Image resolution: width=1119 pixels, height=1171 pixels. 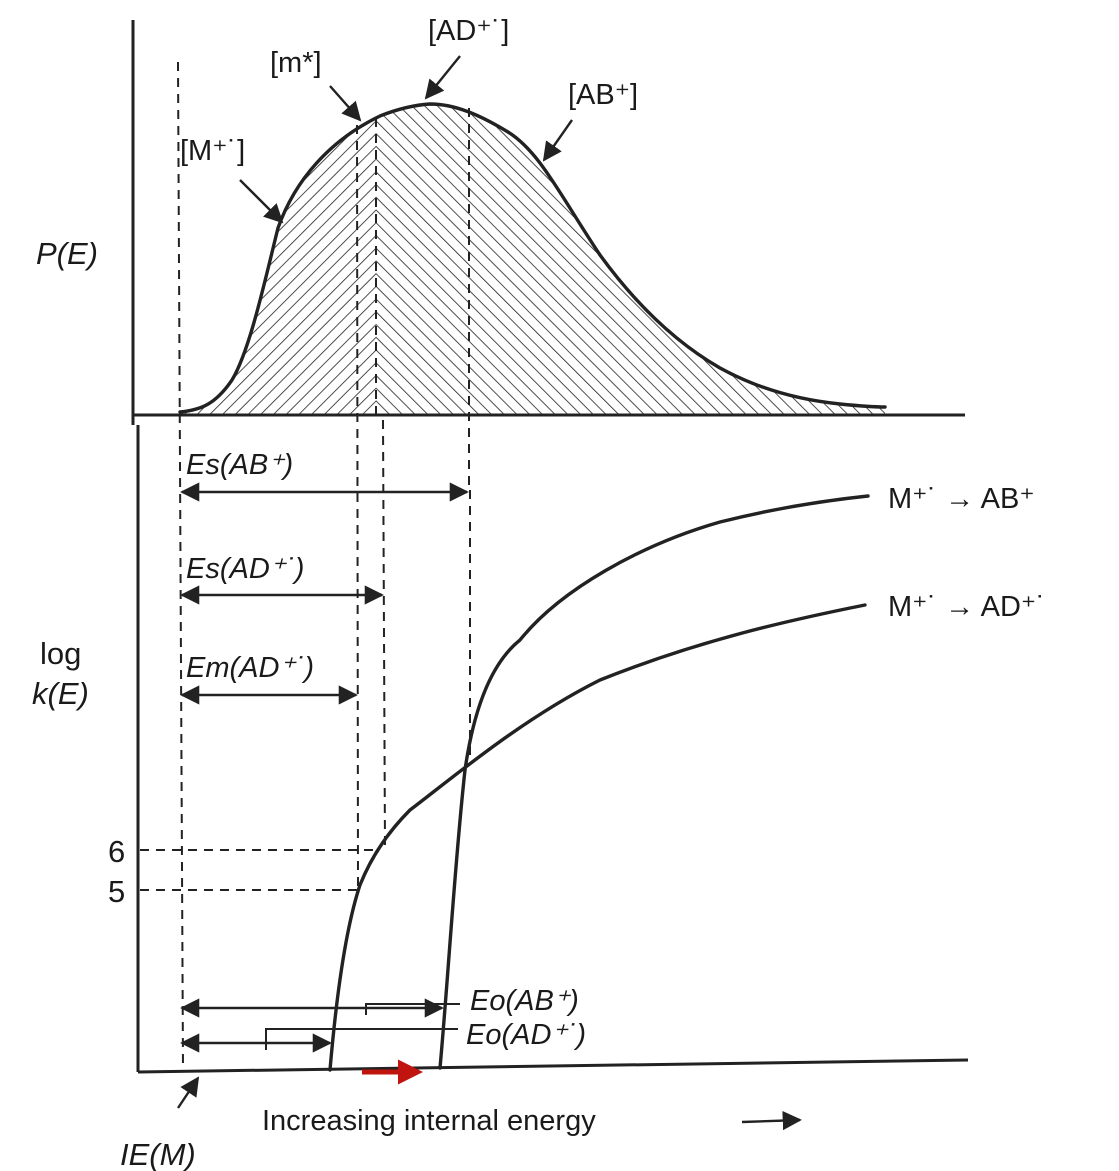 I want to click on eo-ad-leader, so click(x=361, y=1039).